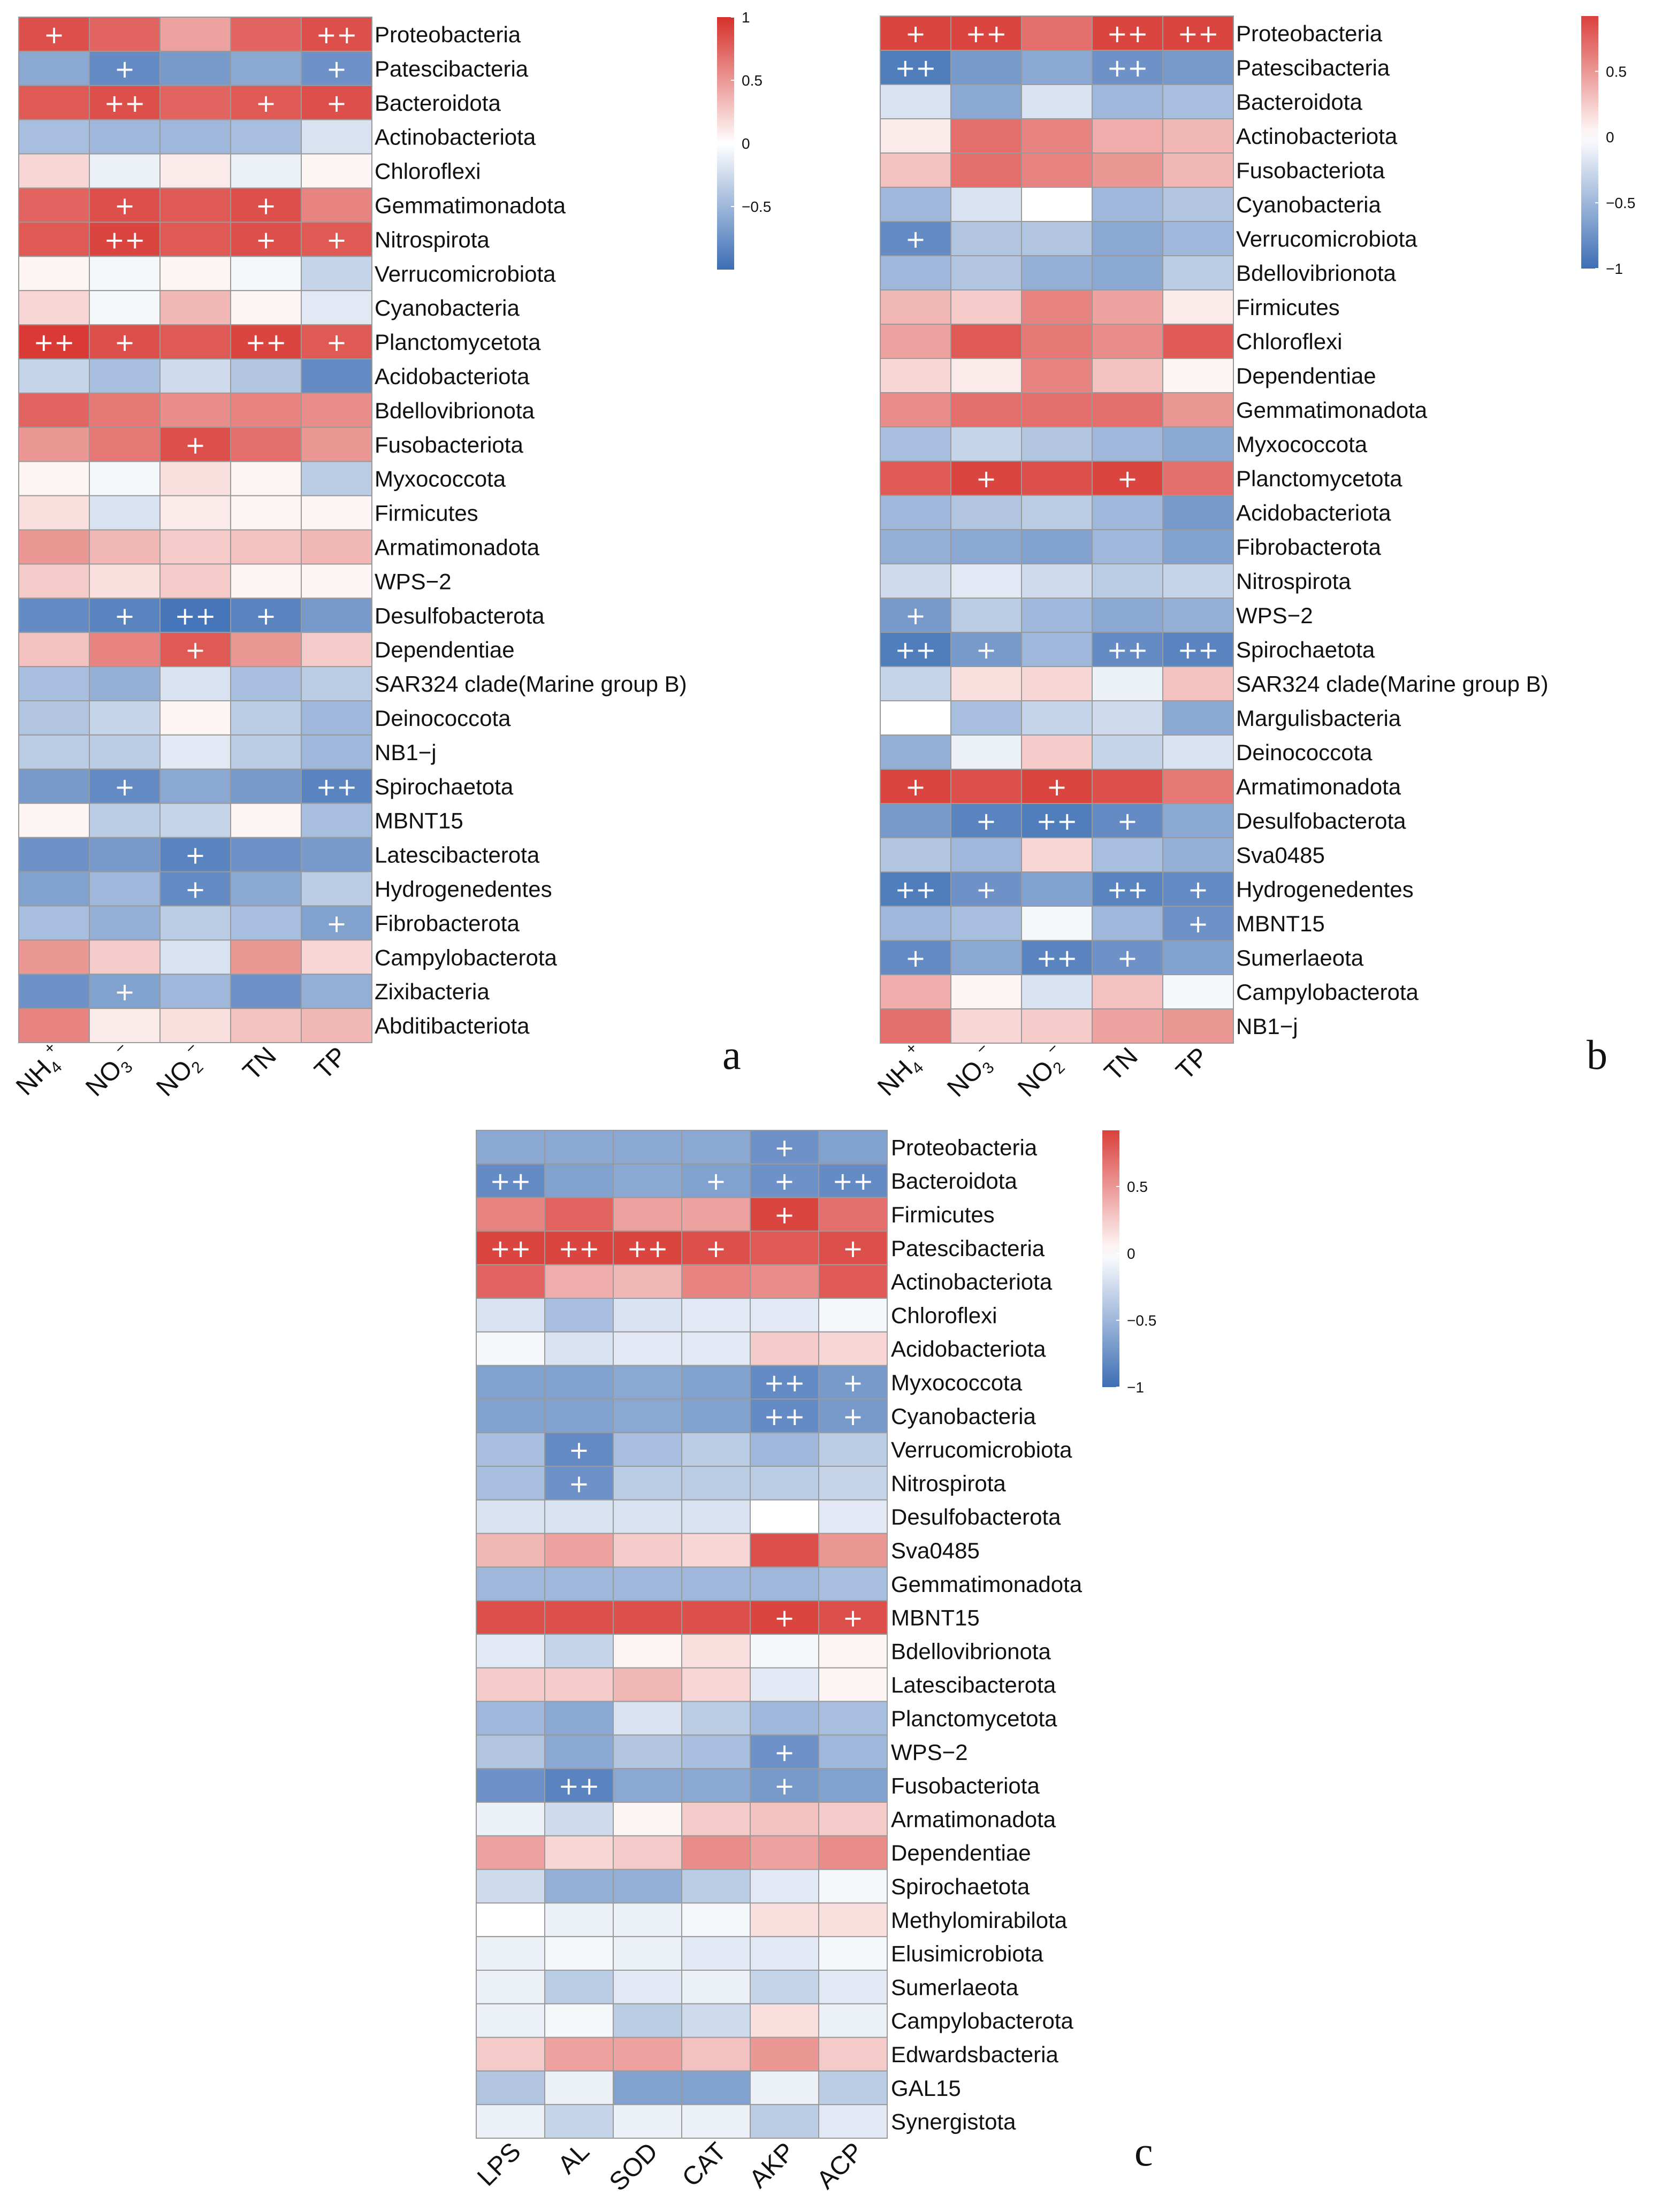 The image size is (1654, 2212). Describe the element at coordinates (1310, 170) in the screenshot. I see `row-label: Fusobacteriota` at that location.